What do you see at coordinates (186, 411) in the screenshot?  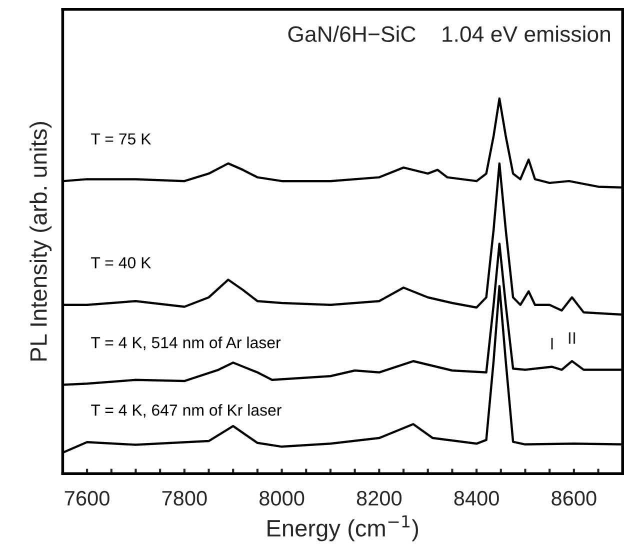 I see `series-label: T = 4 K, 647 nm of Kr laser` at bounding box center [186, 411].